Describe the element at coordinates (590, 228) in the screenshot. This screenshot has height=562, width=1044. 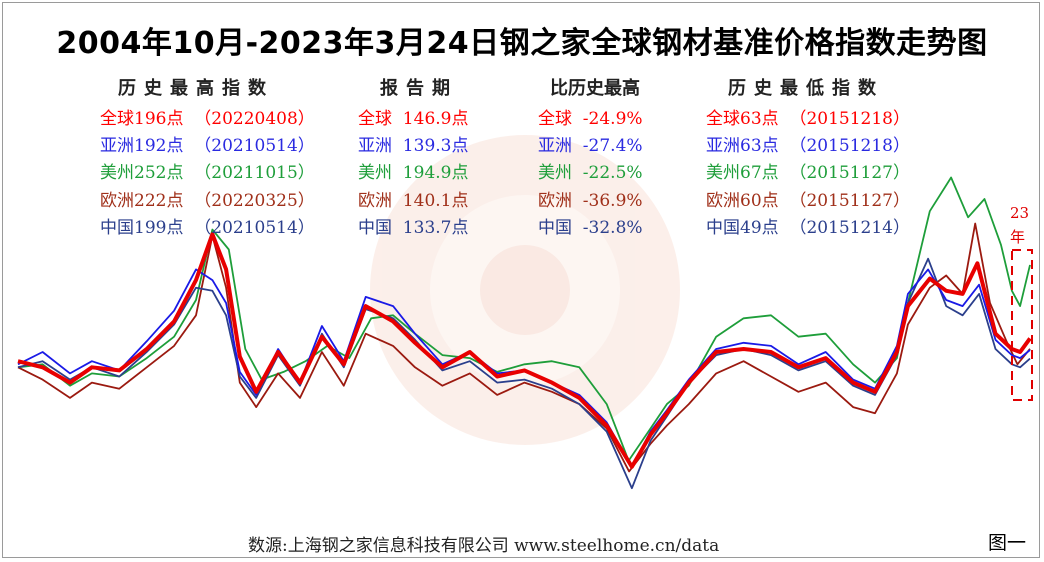
I see `vs-high-china: 中国 -32.8%` at that location.